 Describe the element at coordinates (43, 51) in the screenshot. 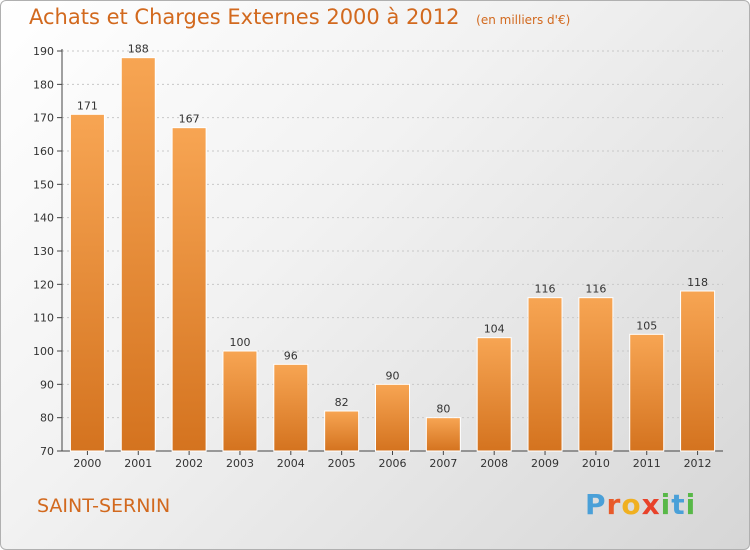

I see `y-tick-label: 190` at that location.